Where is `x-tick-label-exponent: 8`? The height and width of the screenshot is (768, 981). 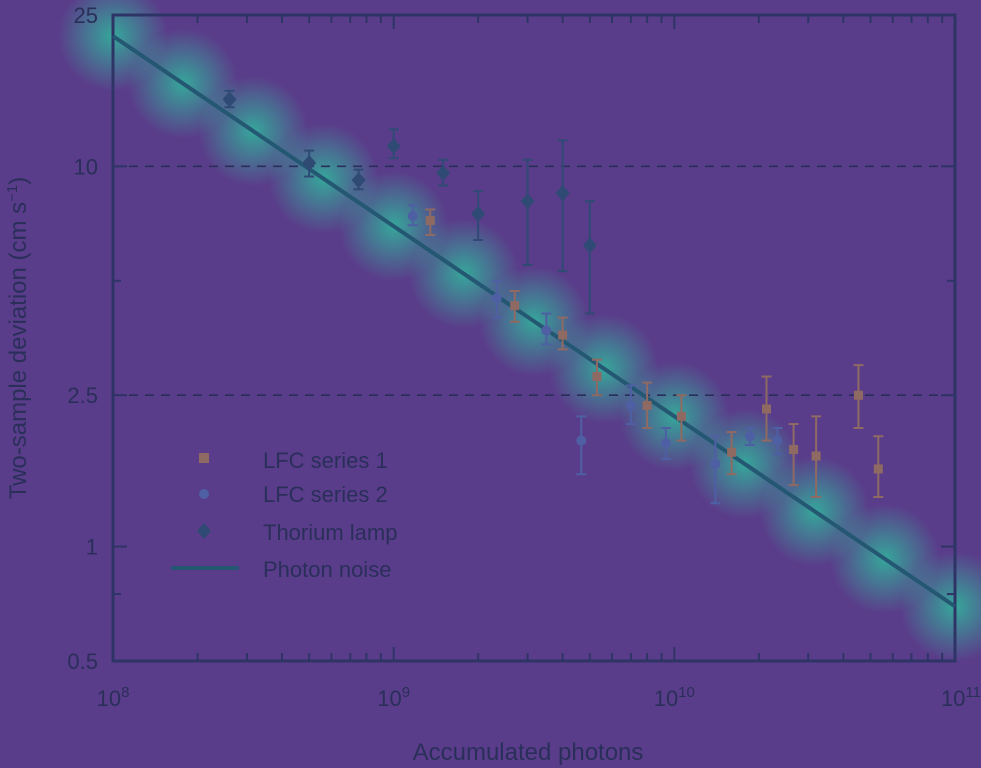
x-tick-label-exponent: 8 is located at coordinates (125, 692).